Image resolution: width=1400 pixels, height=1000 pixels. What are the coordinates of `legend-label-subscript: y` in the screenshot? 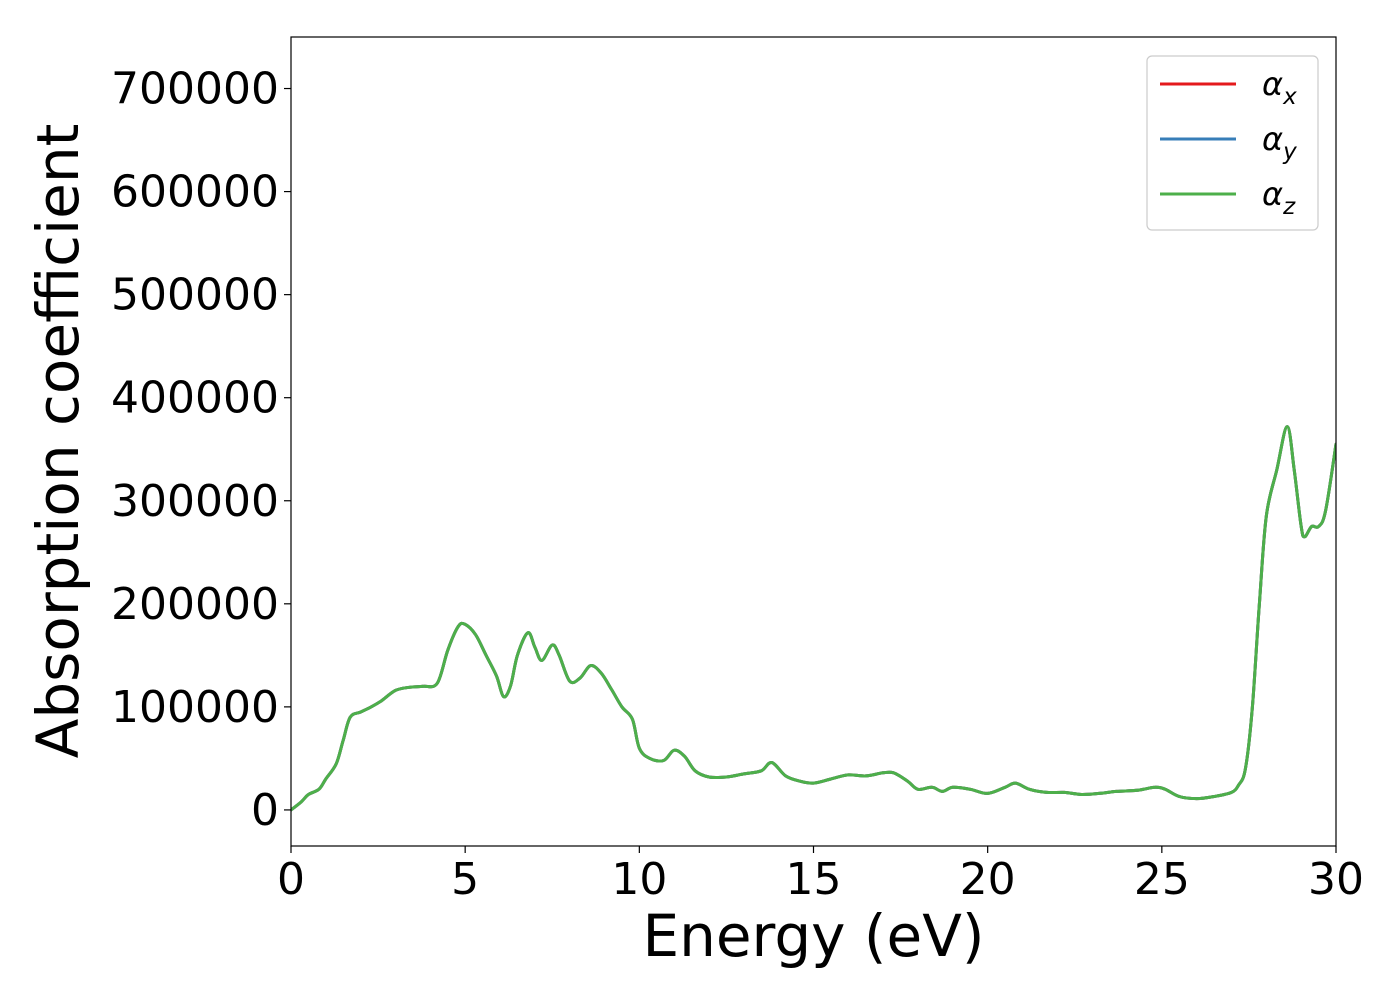 It's located at (1289, 152).